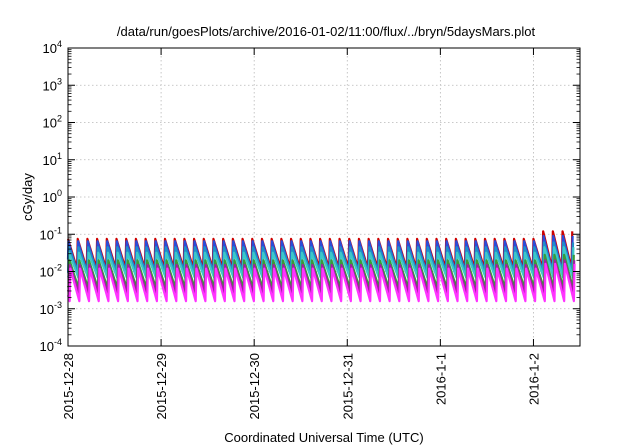 This screenshot has width=640, height=448. What do you see at coordinates (27, 197) in the screenshot?
I see `y-axis-label: cGy/day` at bounding box center [27, 197].